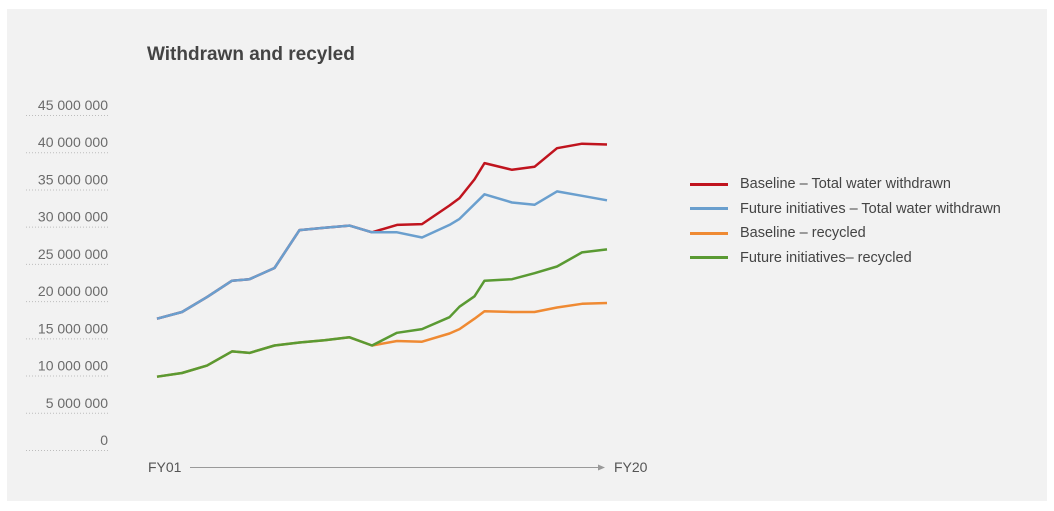 The image size is (1054, 511). What do you see at coordinates (601, 467) in the screenshot?
I see `x-axis-arrow-head` at bounding box center [601, 467].